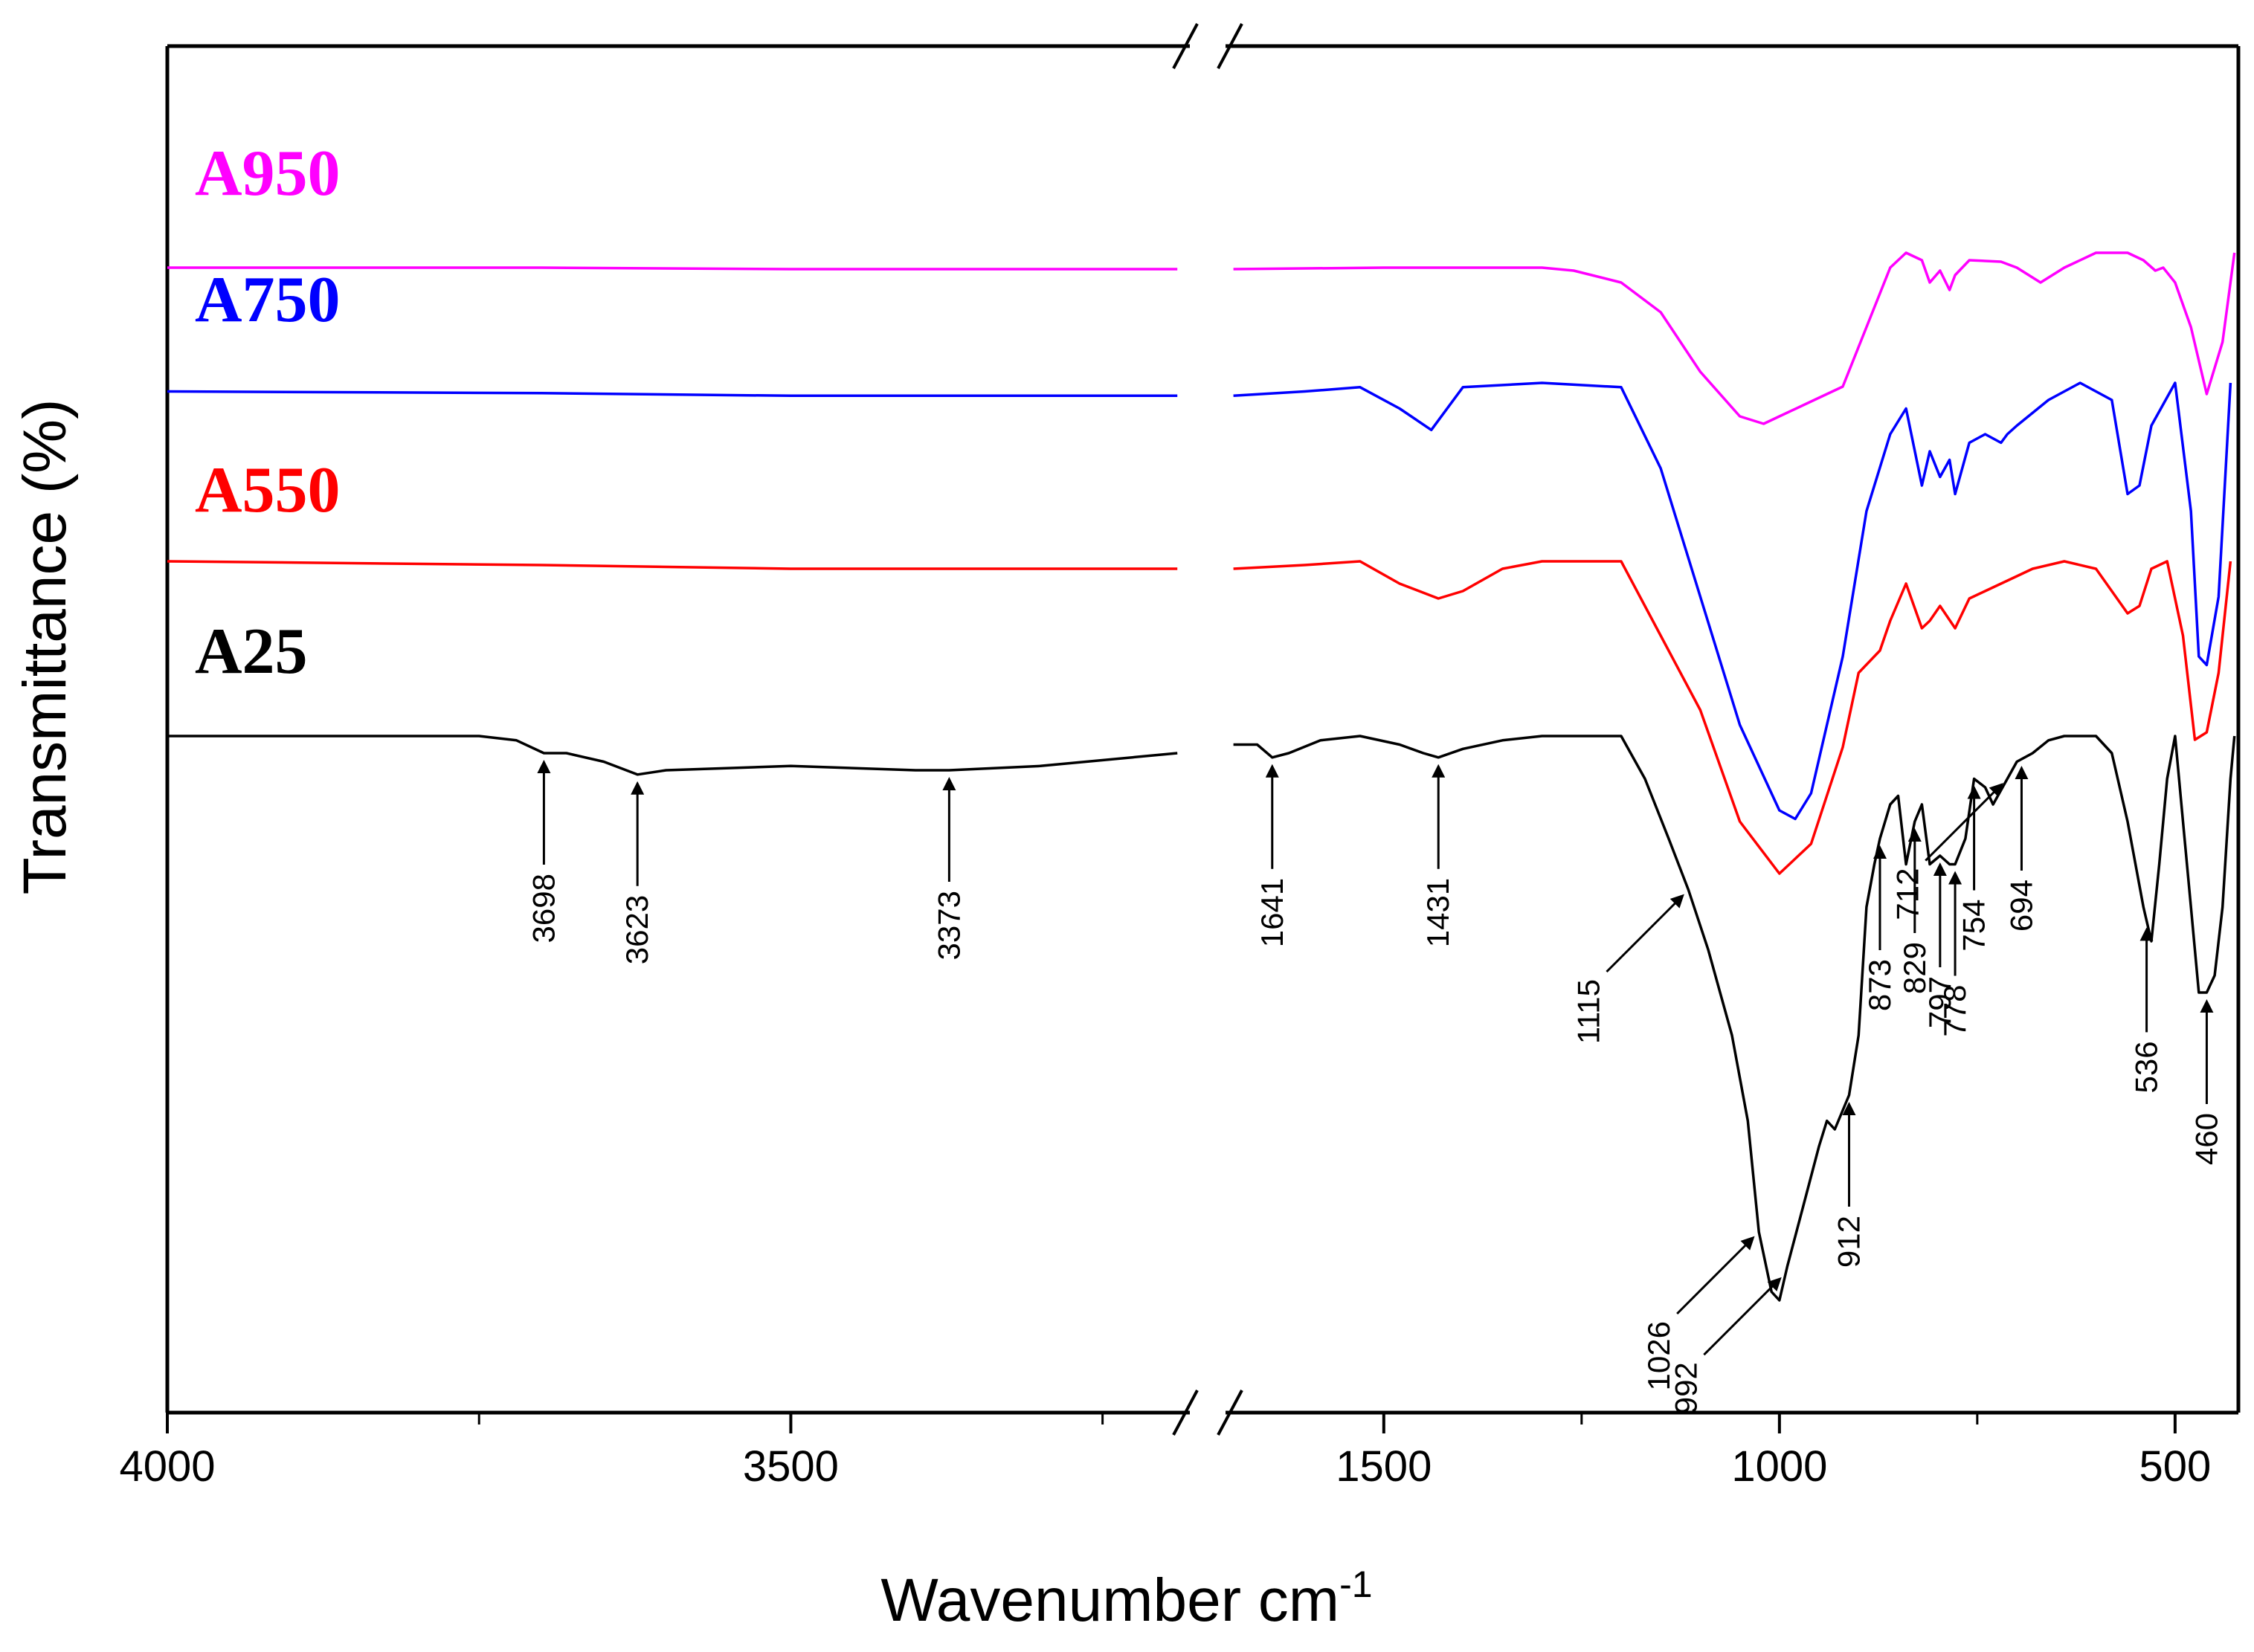  Describe the element at coordinates (1907, 894) in the screenshot. I see `annotation-label: 712` at that location.